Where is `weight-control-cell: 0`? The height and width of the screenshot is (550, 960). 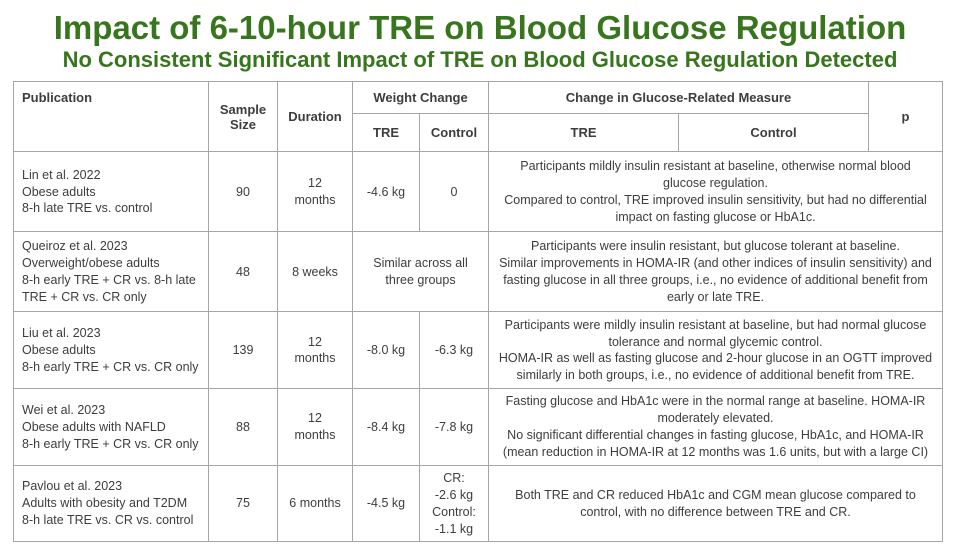
weight-control-cell: 0 is located at coordinates (454, 192).